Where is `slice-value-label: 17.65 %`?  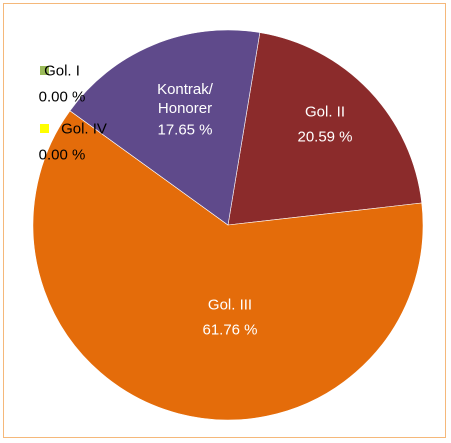
slice-value-label: 17.65 % is located at coordinates (185, 130).